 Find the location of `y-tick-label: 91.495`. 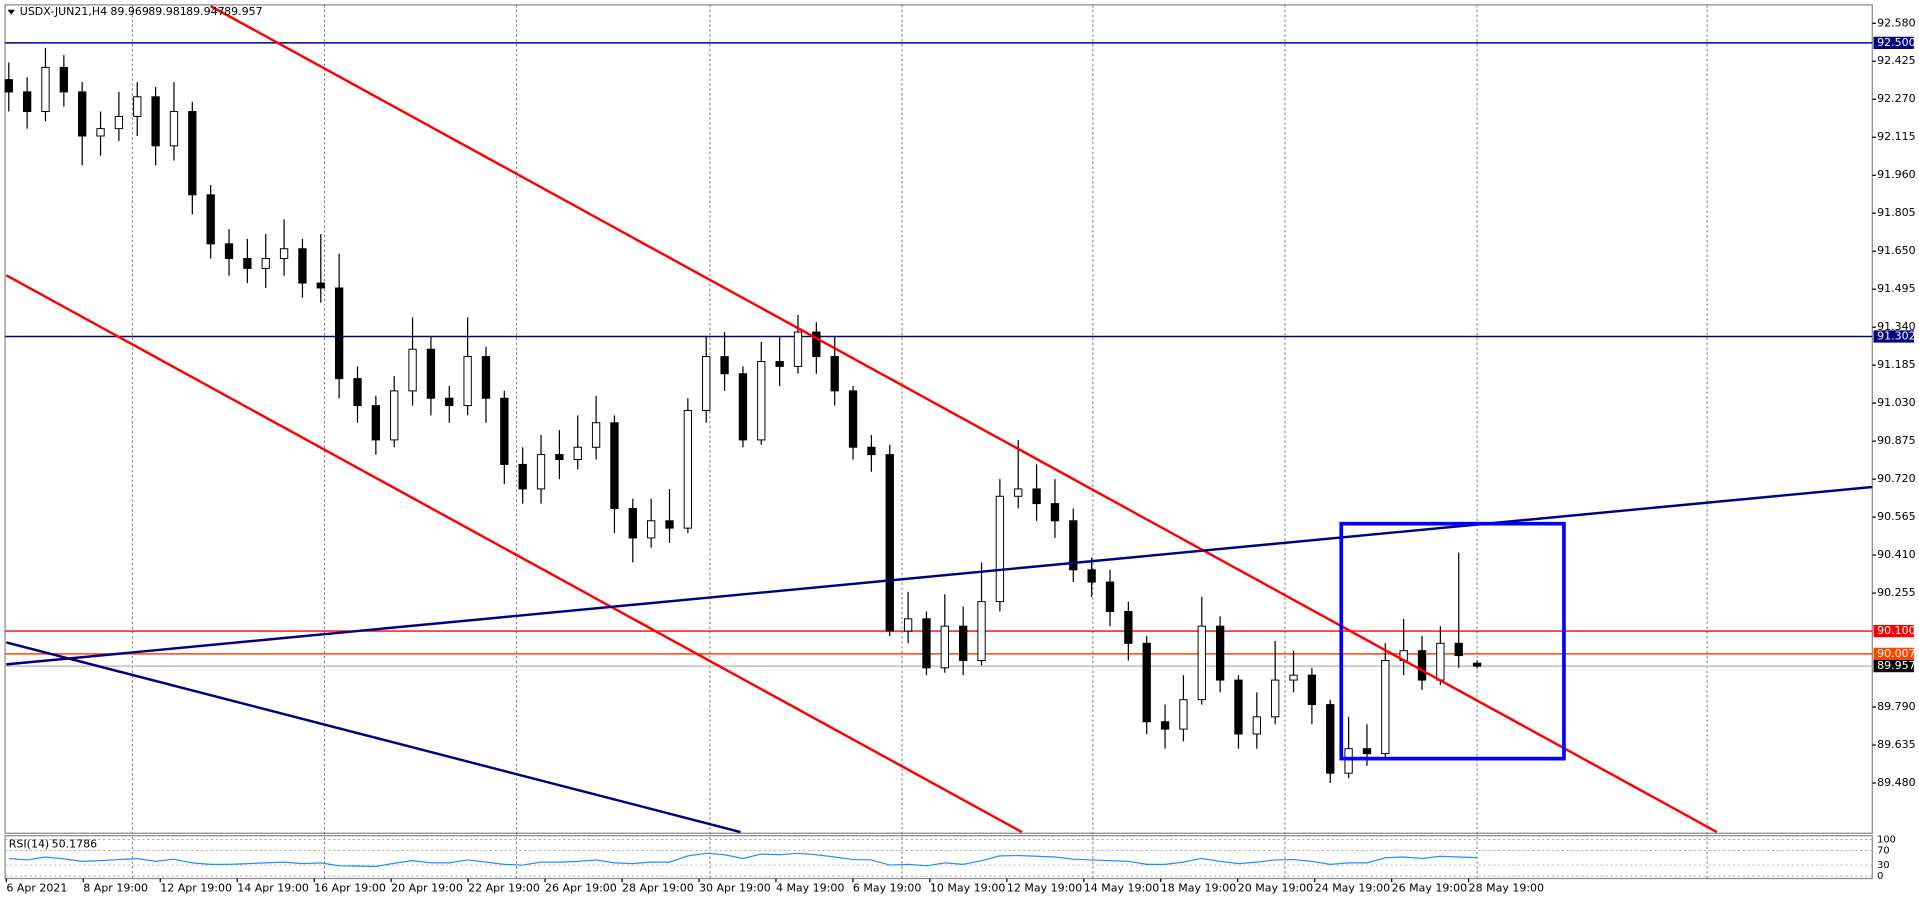

y-tick-label: 91.495 is located at coordinates (1896, 288).